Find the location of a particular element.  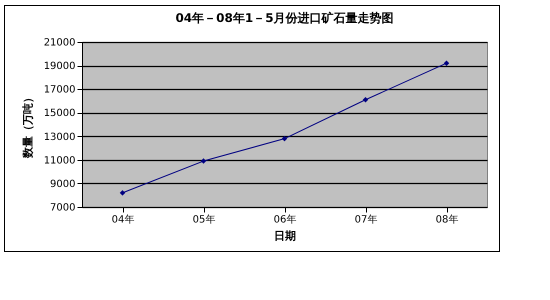

y-tick-label: 15000 is located at coordinates (60, 114).